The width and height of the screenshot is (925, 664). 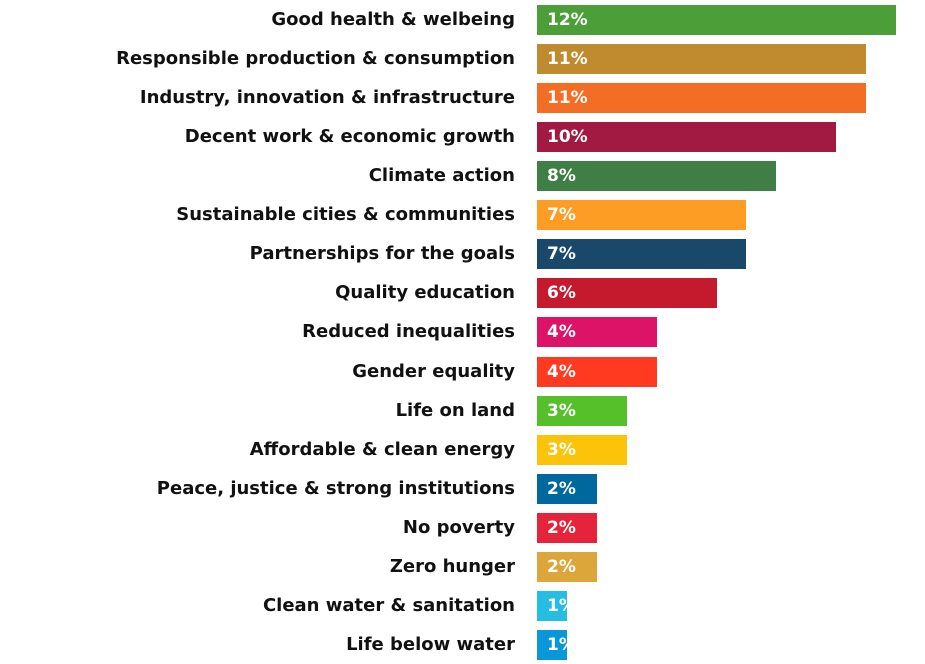 I want to click on category-label: Affordable & clean energy, so click(x=382, y=449).